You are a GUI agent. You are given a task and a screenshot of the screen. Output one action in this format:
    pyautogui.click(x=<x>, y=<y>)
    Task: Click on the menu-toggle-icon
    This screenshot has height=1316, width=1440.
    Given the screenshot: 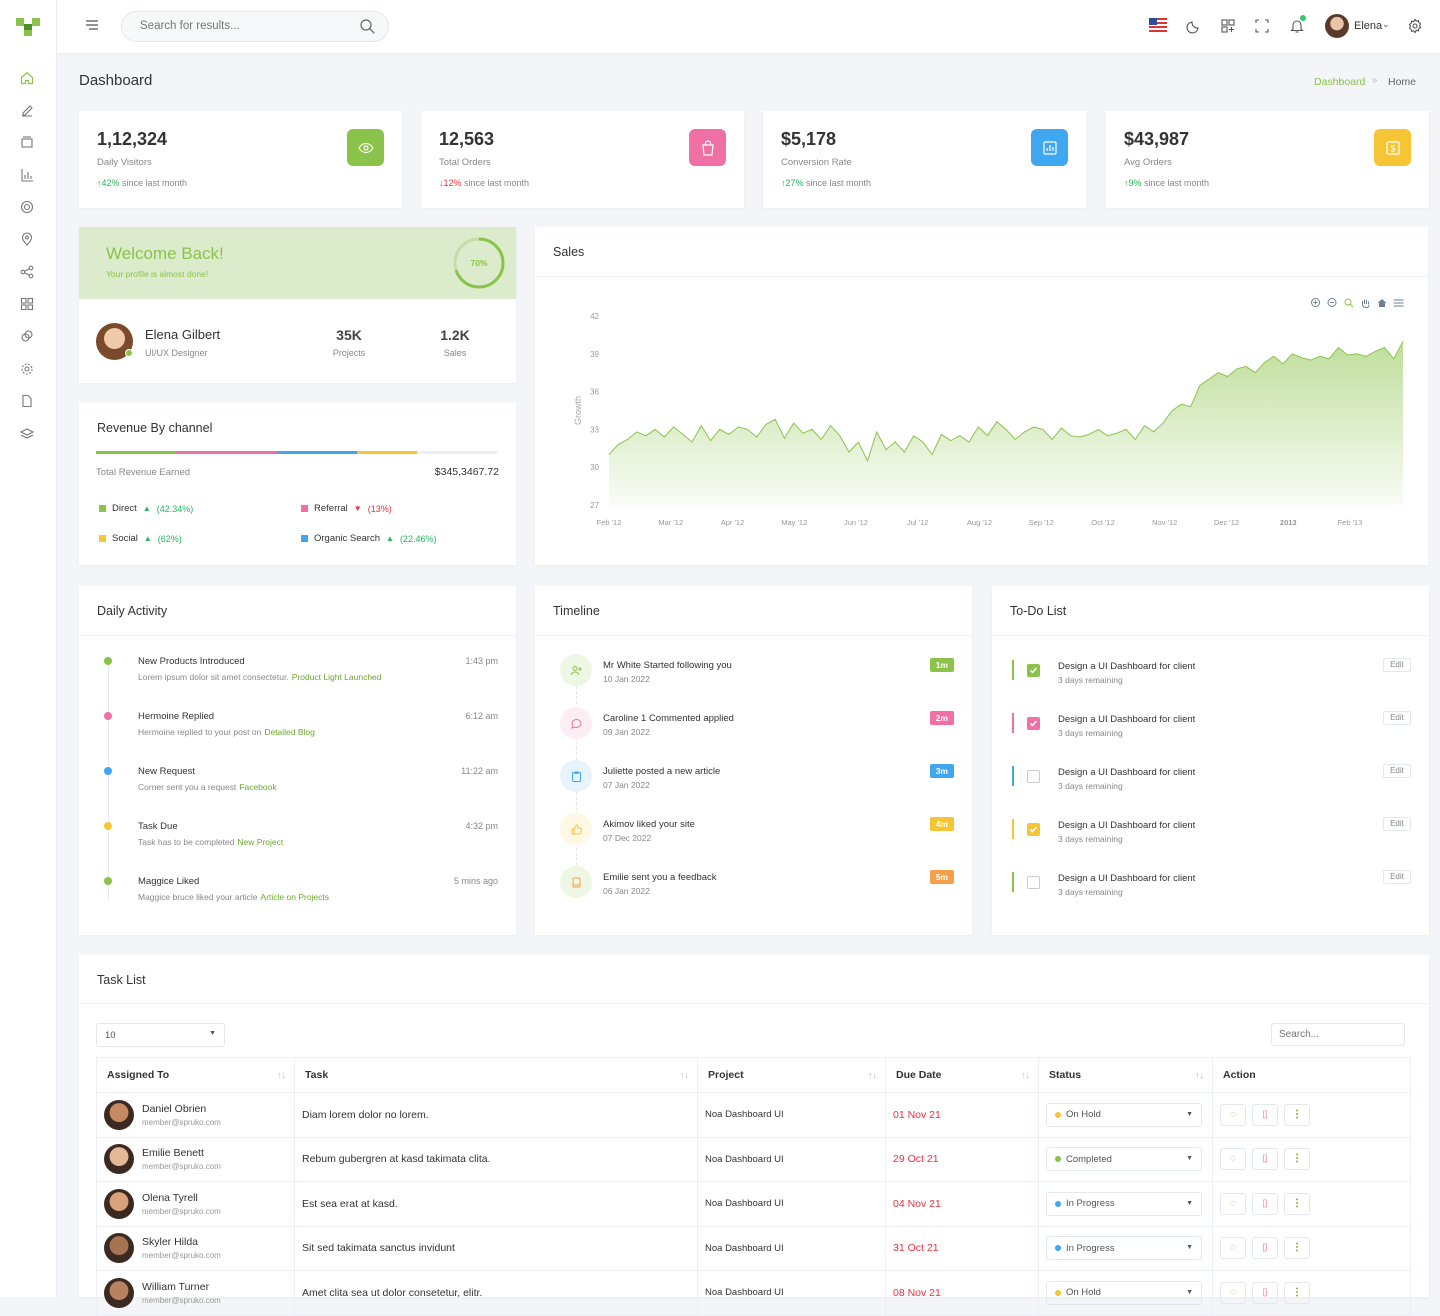 What is the action you would take?
    pyautogui.click(x=92, y=27)
    